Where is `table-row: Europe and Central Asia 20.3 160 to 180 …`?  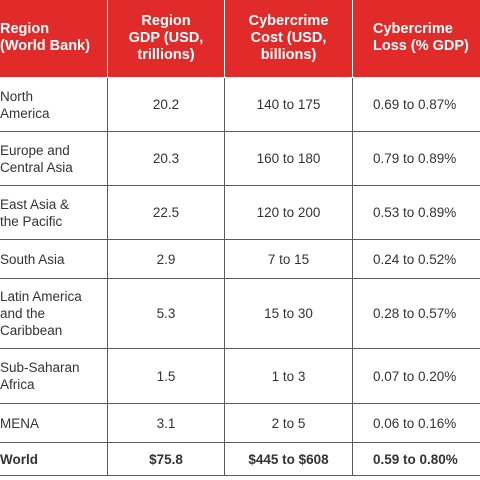 table-row: Europe and Central Asia 20.3 160 to 180 … is located at coordinates (240, 158).